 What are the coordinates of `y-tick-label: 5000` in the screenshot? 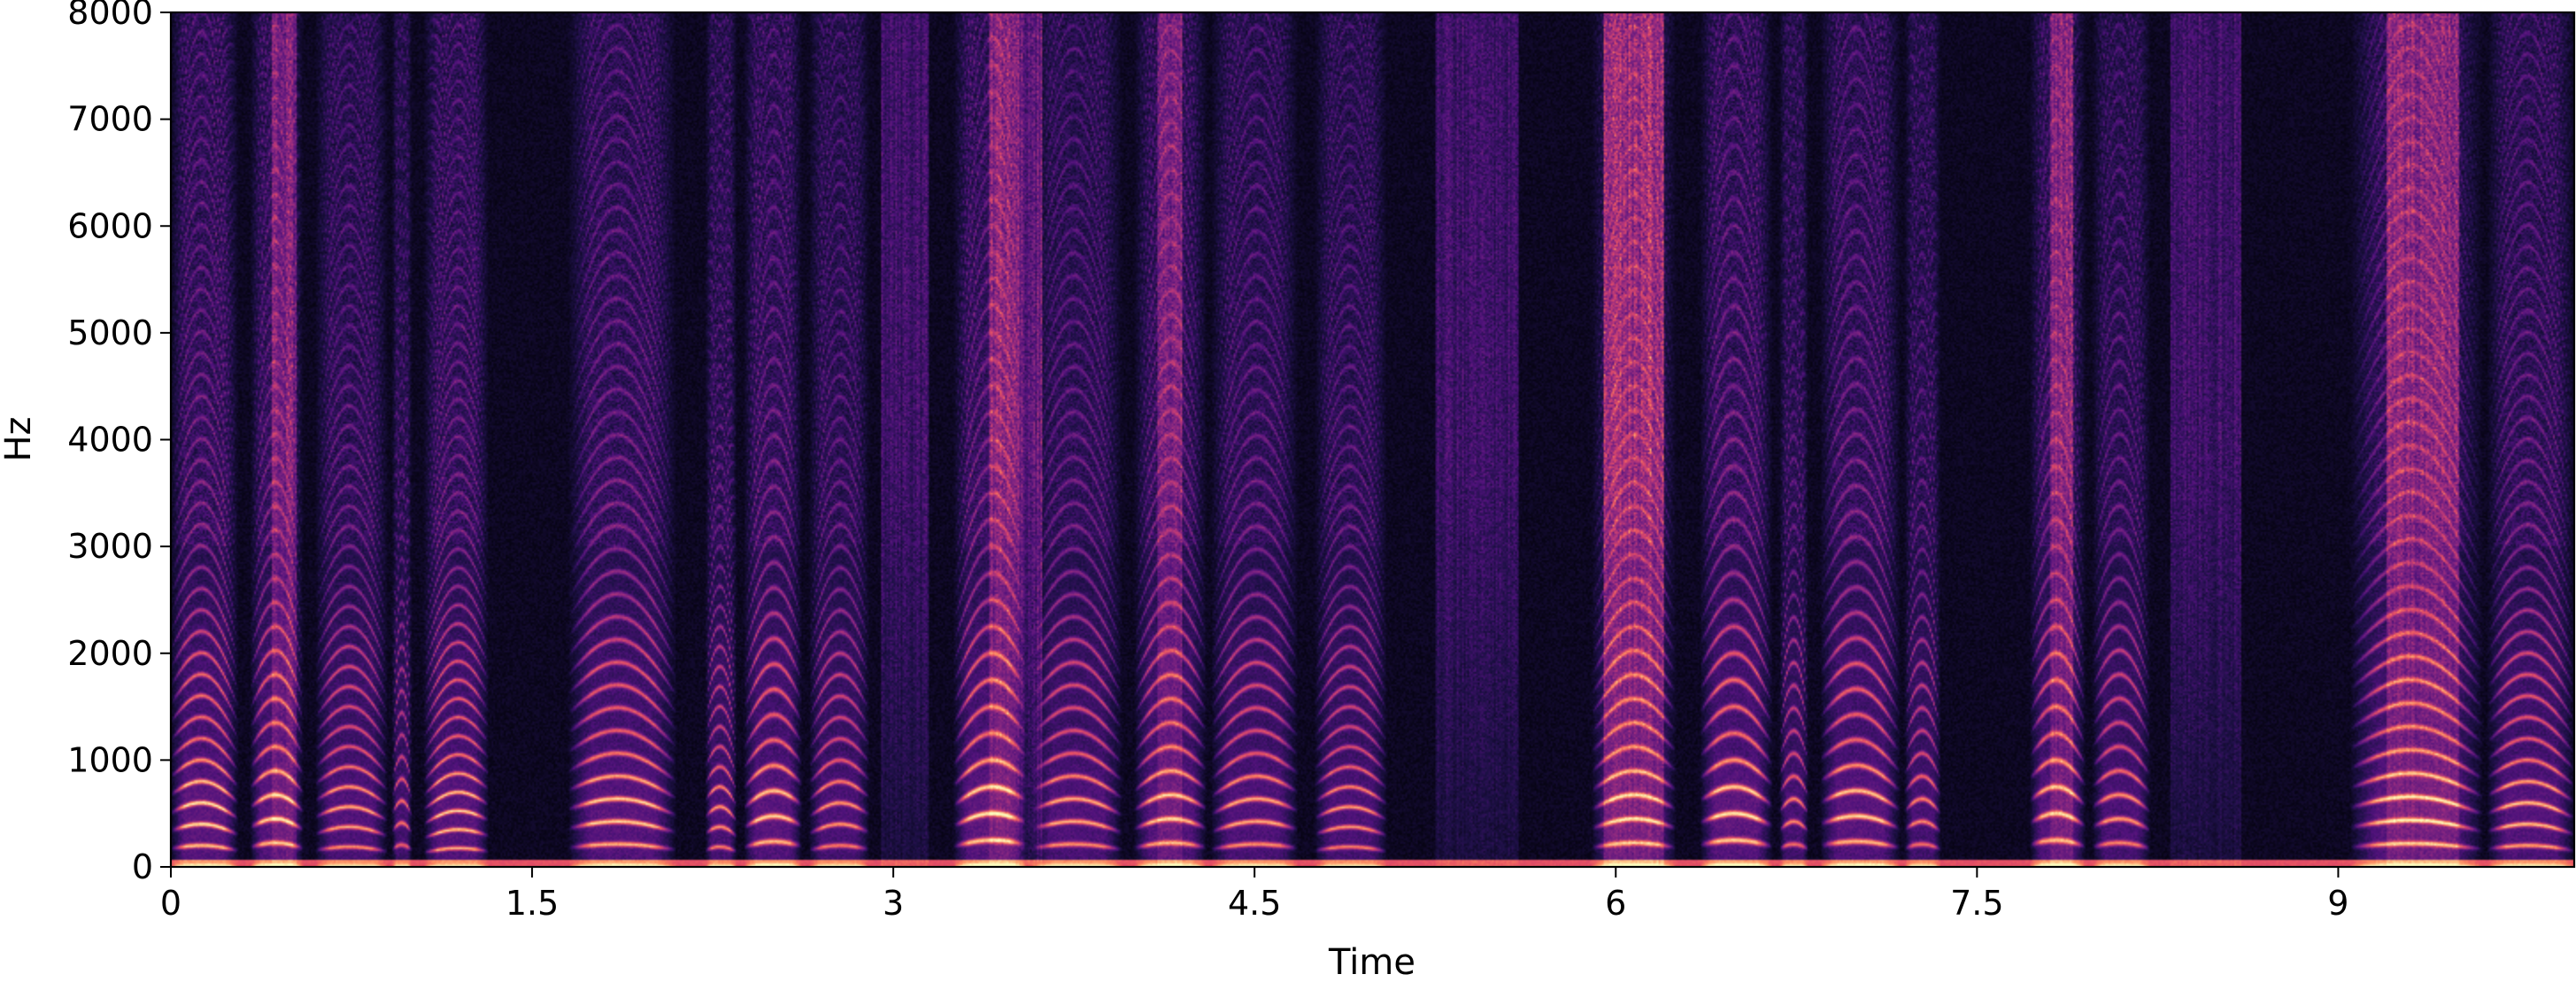 It's located at (110, 333).